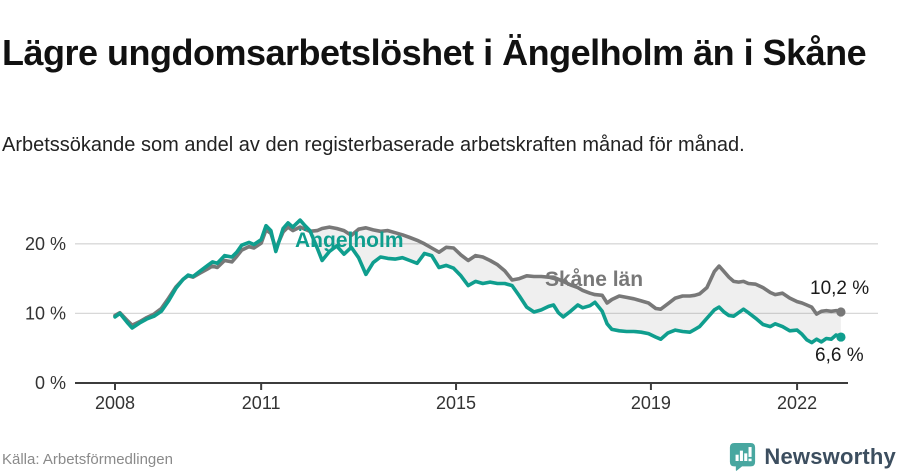 The image size is (900, 474). Describe the element at coordinates (594, 279) in the screenshot. I see `skane-series-label: Skåne län` at that location.